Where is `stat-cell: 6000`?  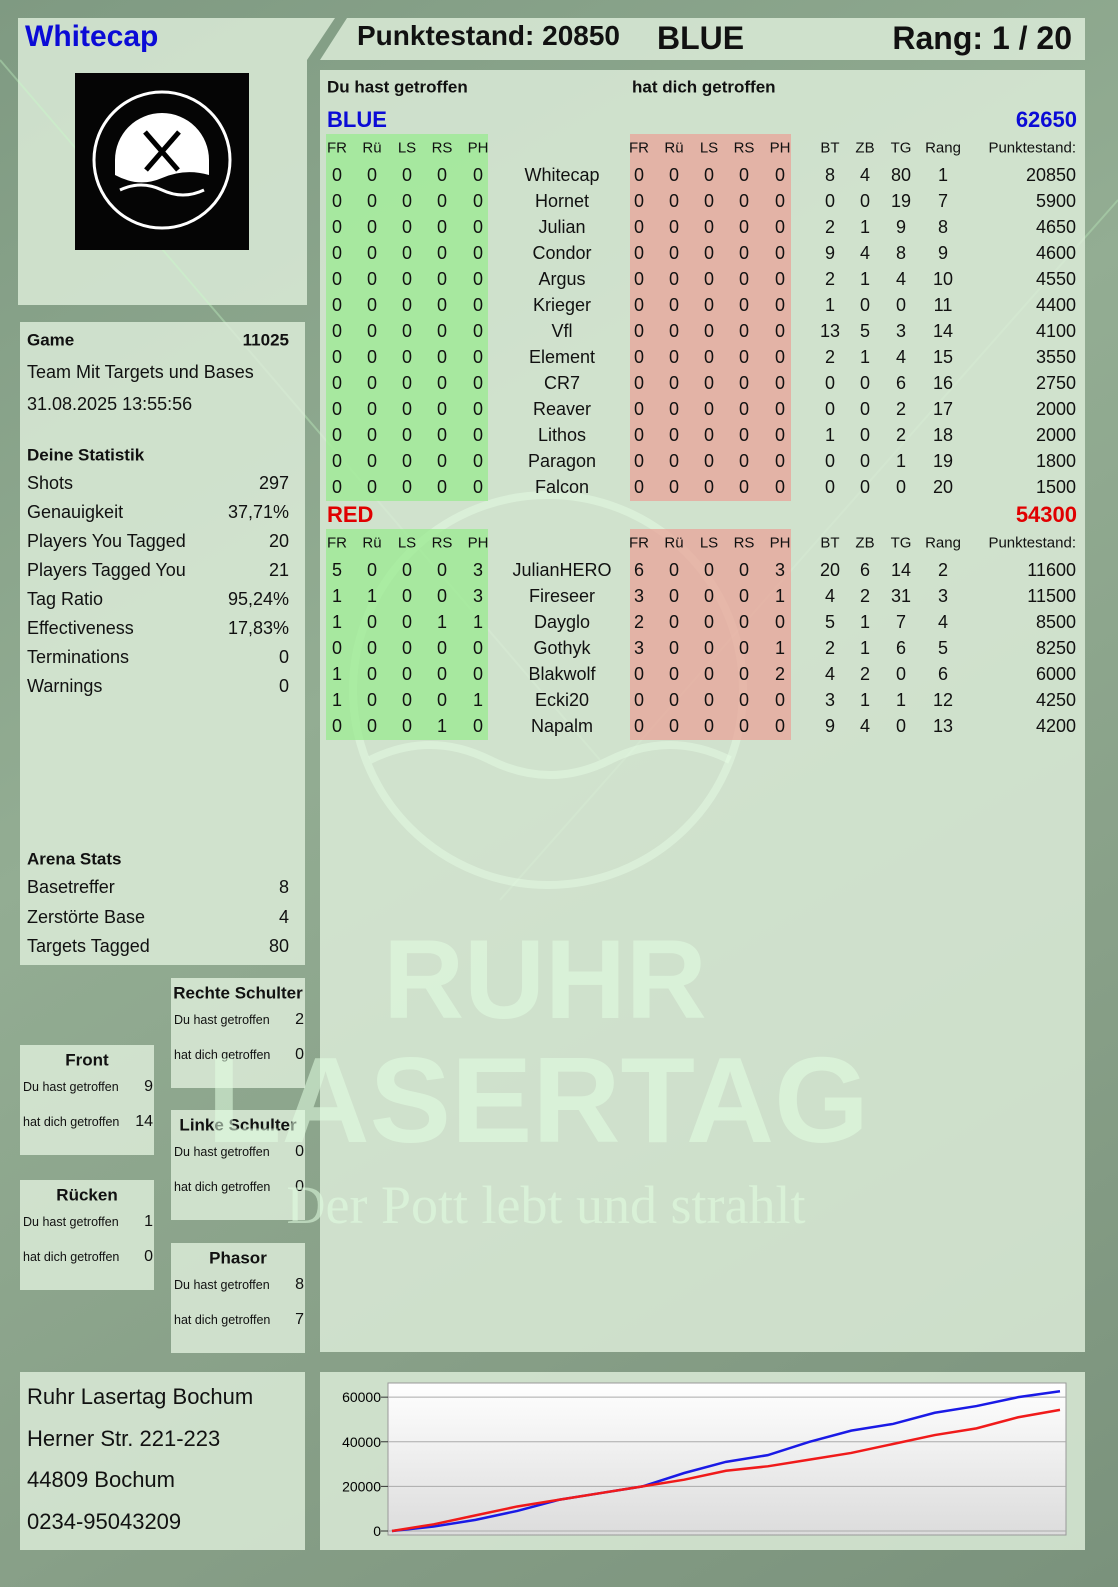 stat-cell: 6000 is located at coordinates (1055, 674).